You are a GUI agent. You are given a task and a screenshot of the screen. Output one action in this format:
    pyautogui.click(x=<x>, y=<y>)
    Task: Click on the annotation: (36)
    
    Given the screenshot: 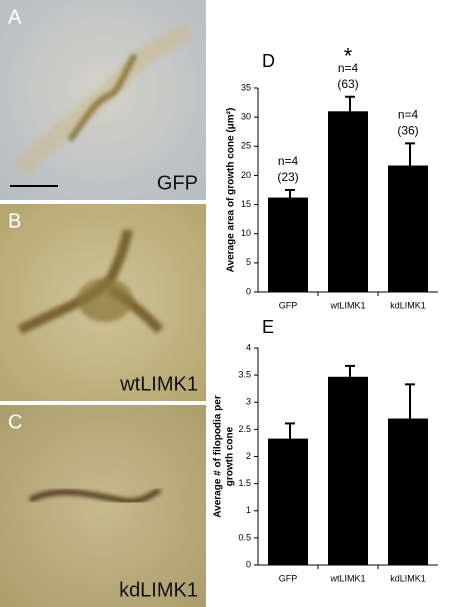 What is the action you would take?
    pyautogui.click(x=407, y=131)
    